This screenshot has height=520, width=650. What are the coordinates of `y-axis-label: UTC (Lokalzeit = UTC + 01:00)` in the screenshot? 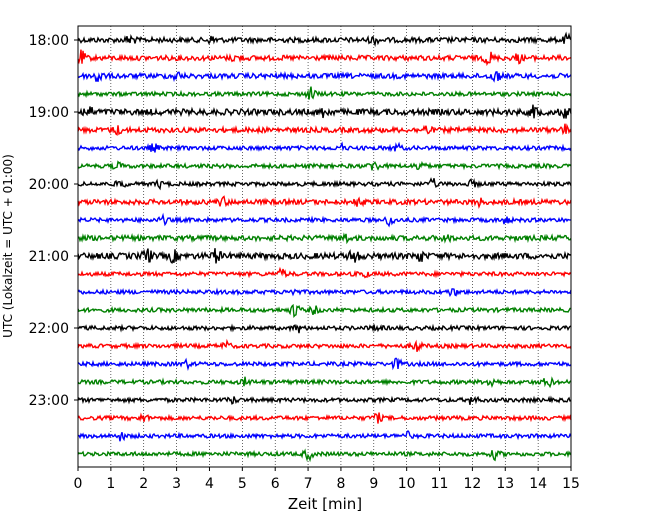 It's located at (8, 246).